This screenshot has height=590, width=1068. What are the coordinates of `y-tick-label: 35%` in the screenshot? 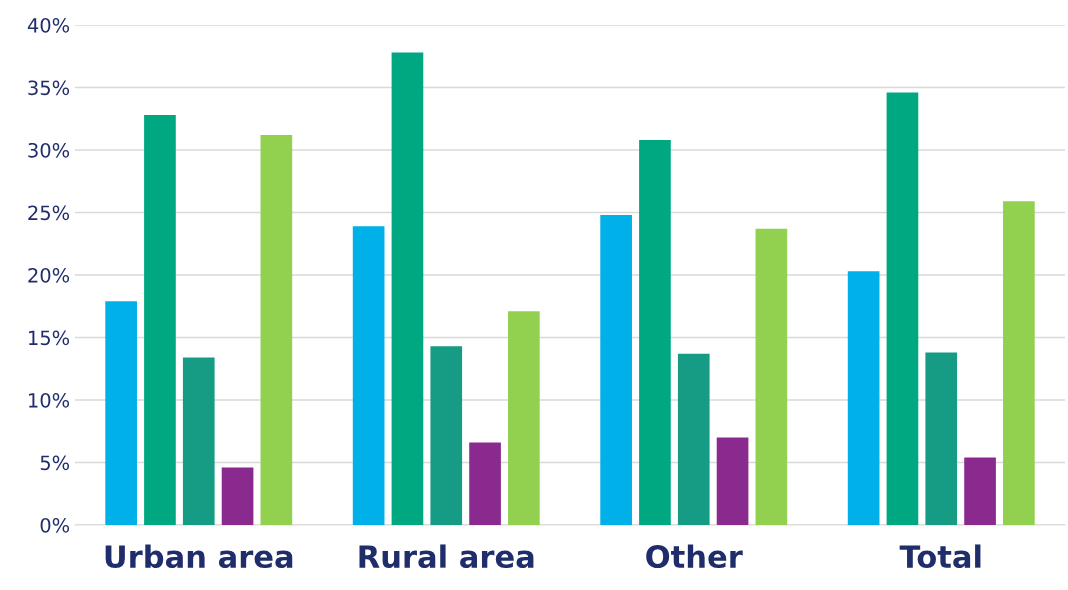 It's located at (49, 88).